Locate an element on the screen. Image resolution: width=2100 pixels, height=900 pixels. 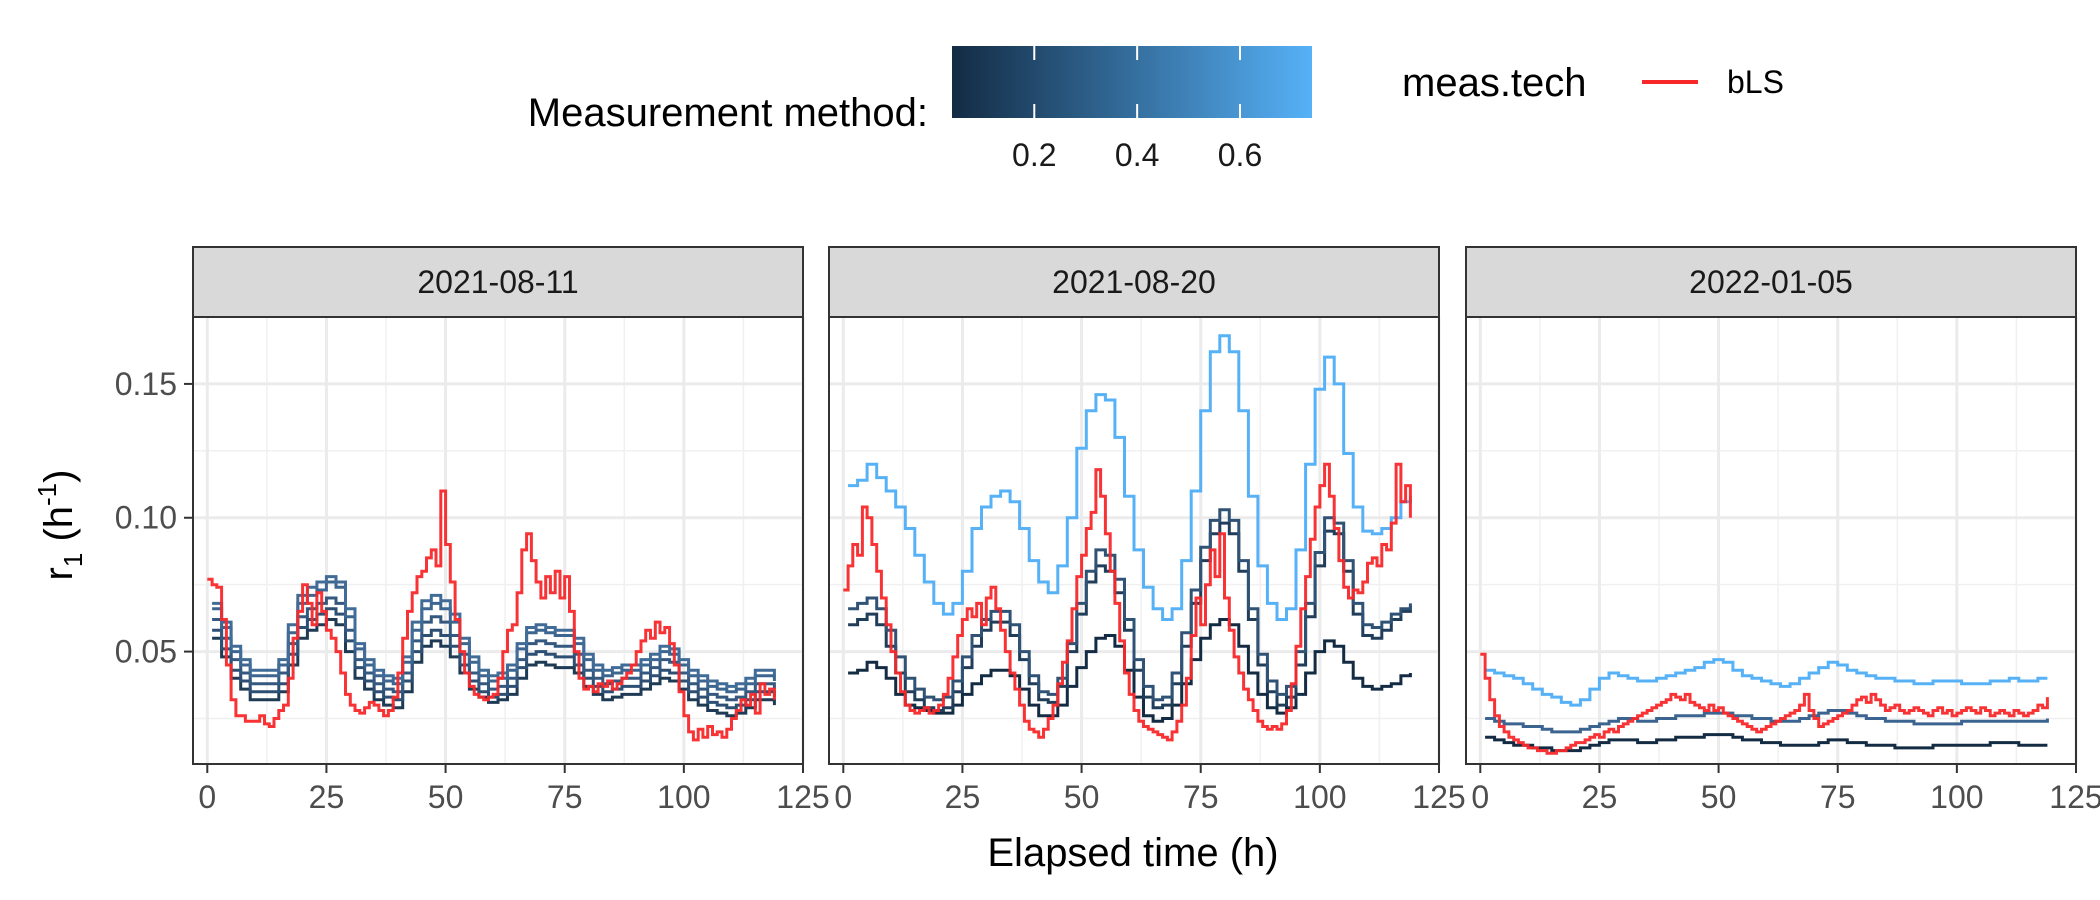
y-axis-title-sup: -1 is located at coordinates (47, 494).